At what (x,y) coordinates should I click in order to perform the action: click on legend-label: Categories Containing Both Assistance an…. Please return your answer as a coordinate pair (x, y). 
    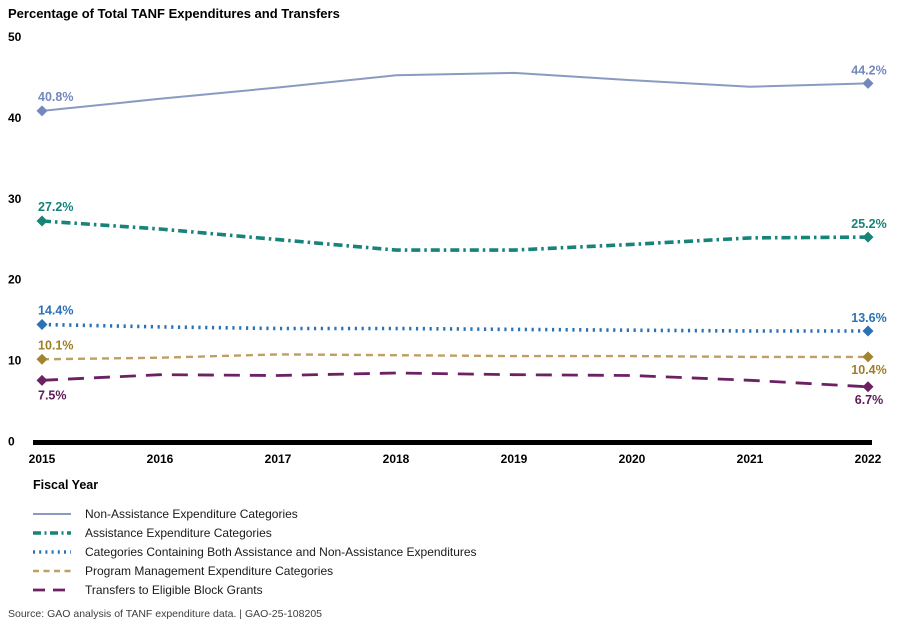
    Looking at the image, I should click on (281, 551).